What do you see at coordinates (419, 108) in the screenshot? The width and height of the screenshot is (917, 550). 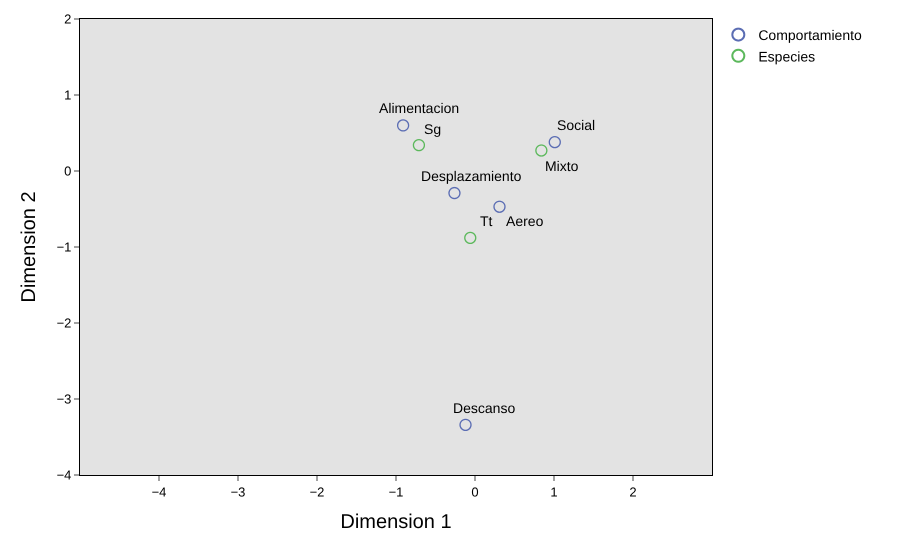 I see `annotation: Alimentacion` at bounding box center [419, 108].